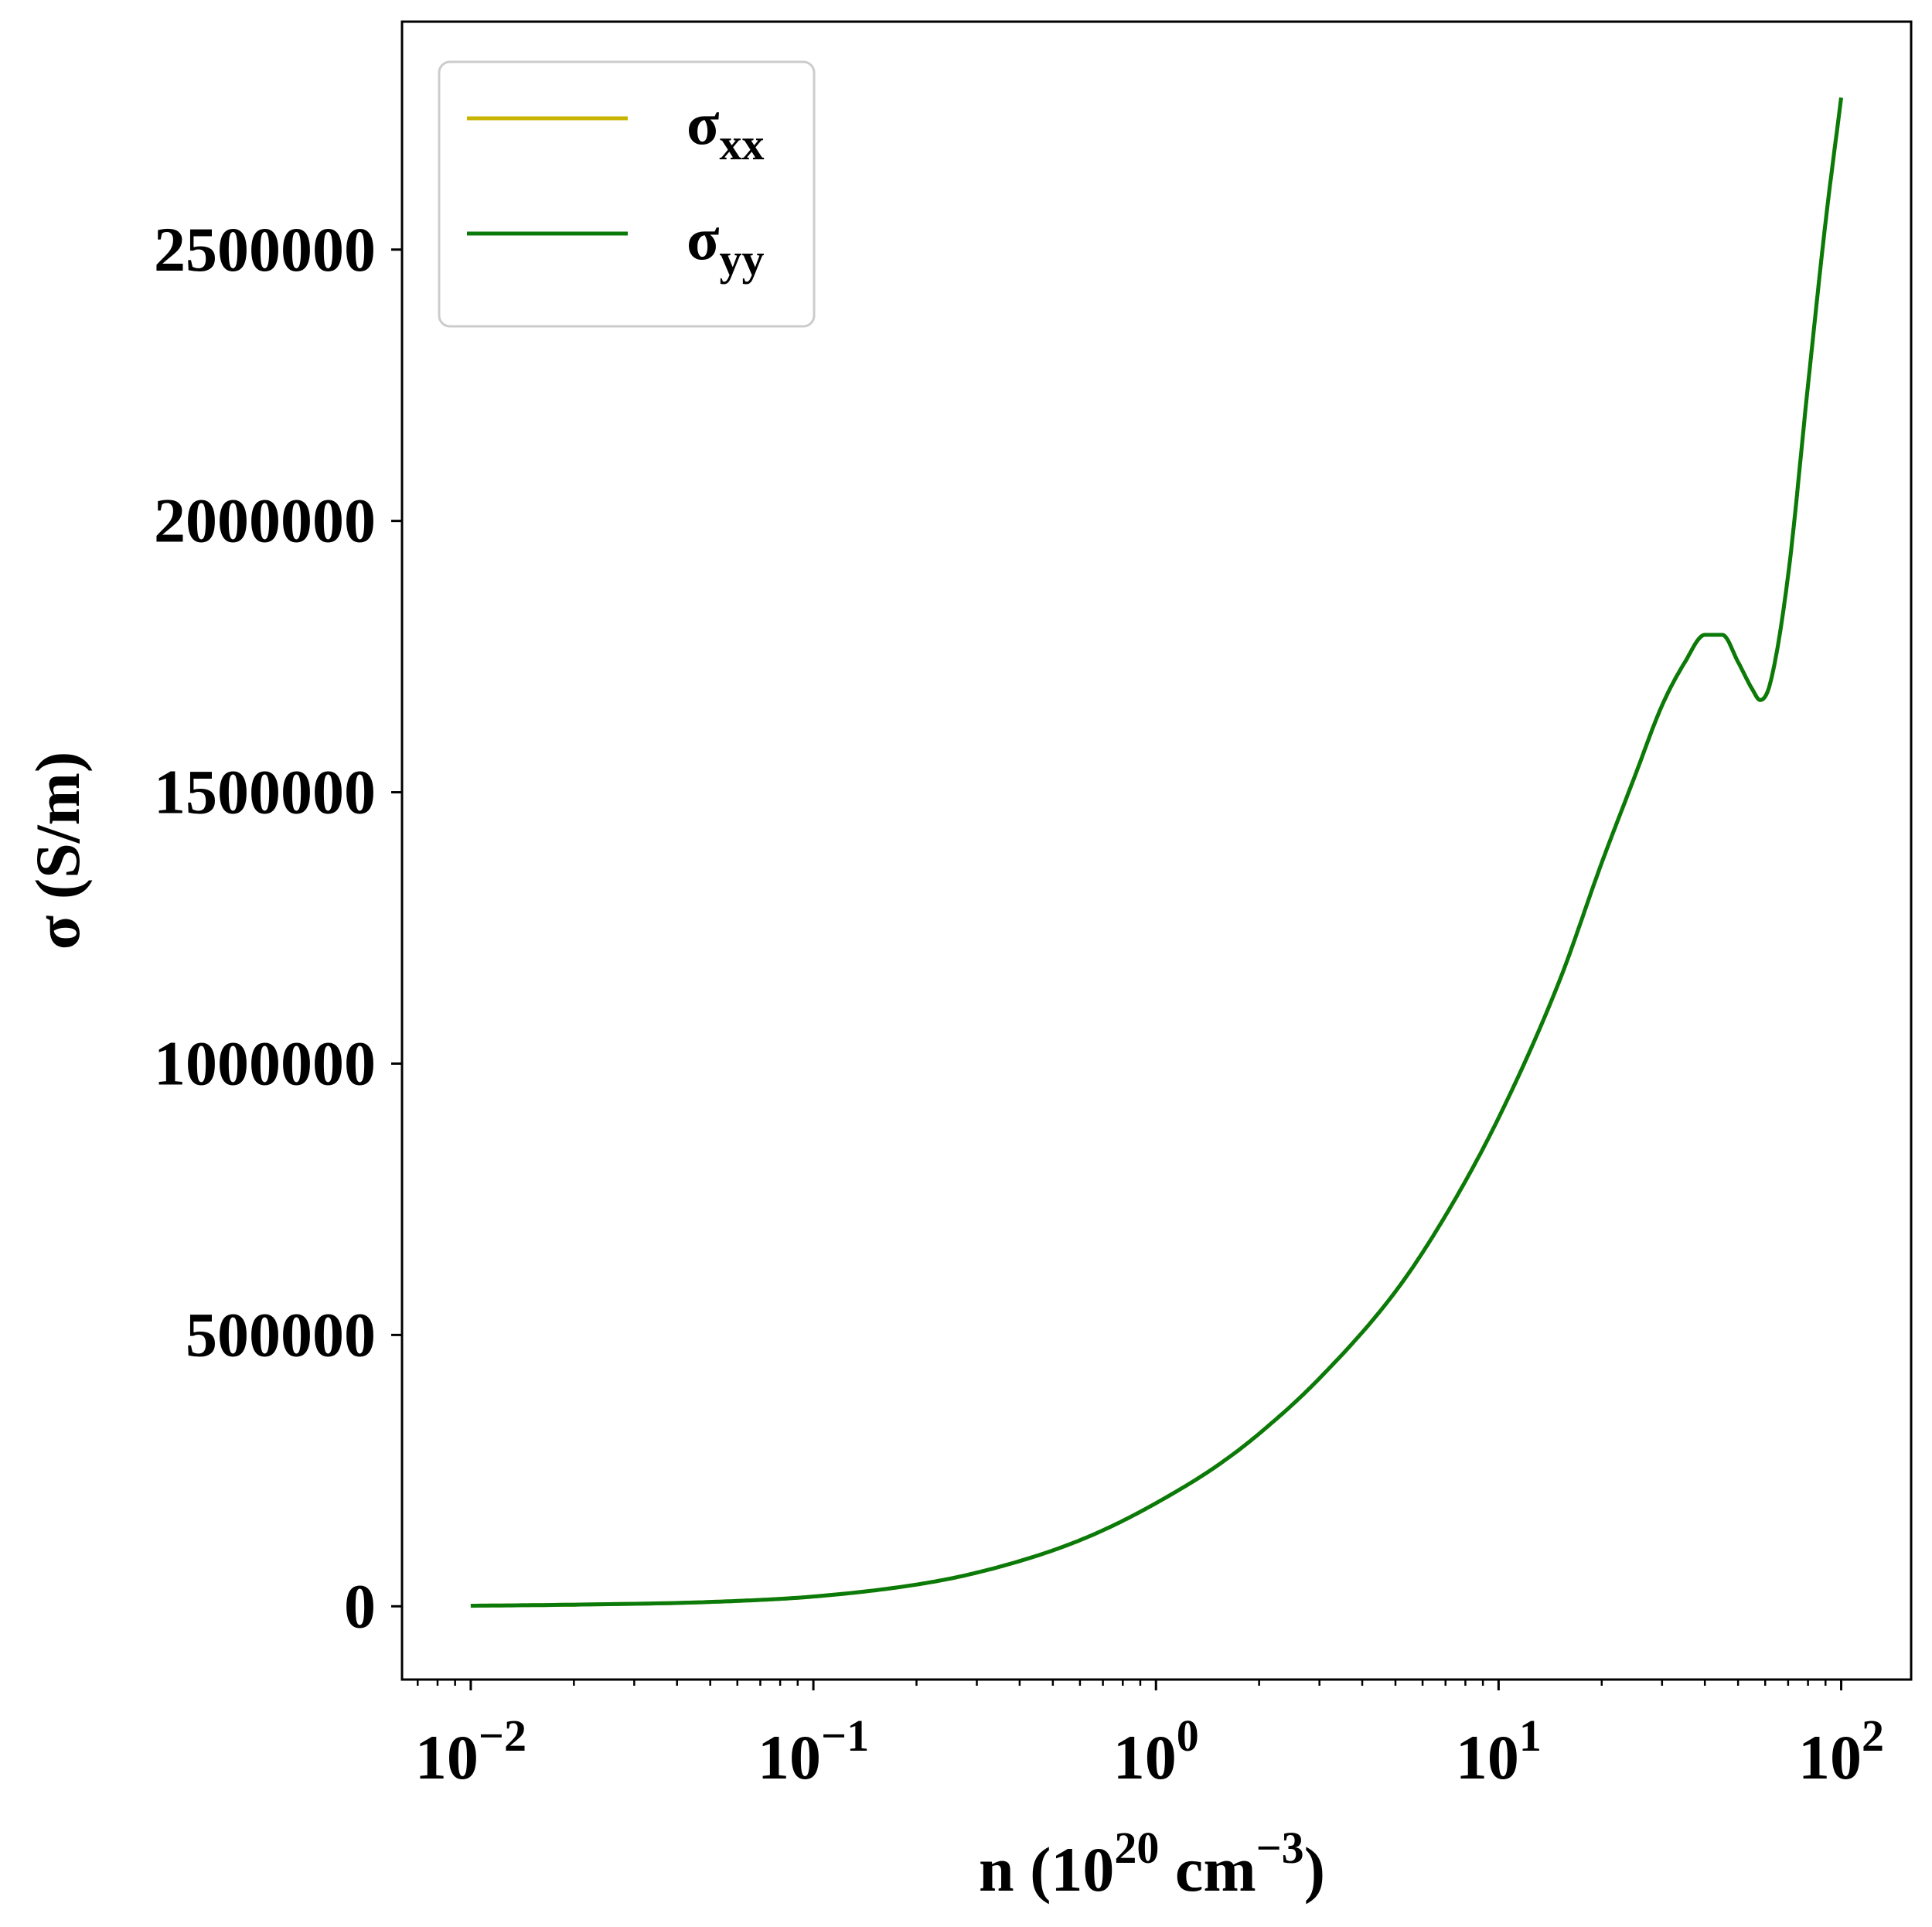 This screenshot has height=1927, width=1932. I want to click on x-axis-title-prefix: n (10, so click(1046, 1869).